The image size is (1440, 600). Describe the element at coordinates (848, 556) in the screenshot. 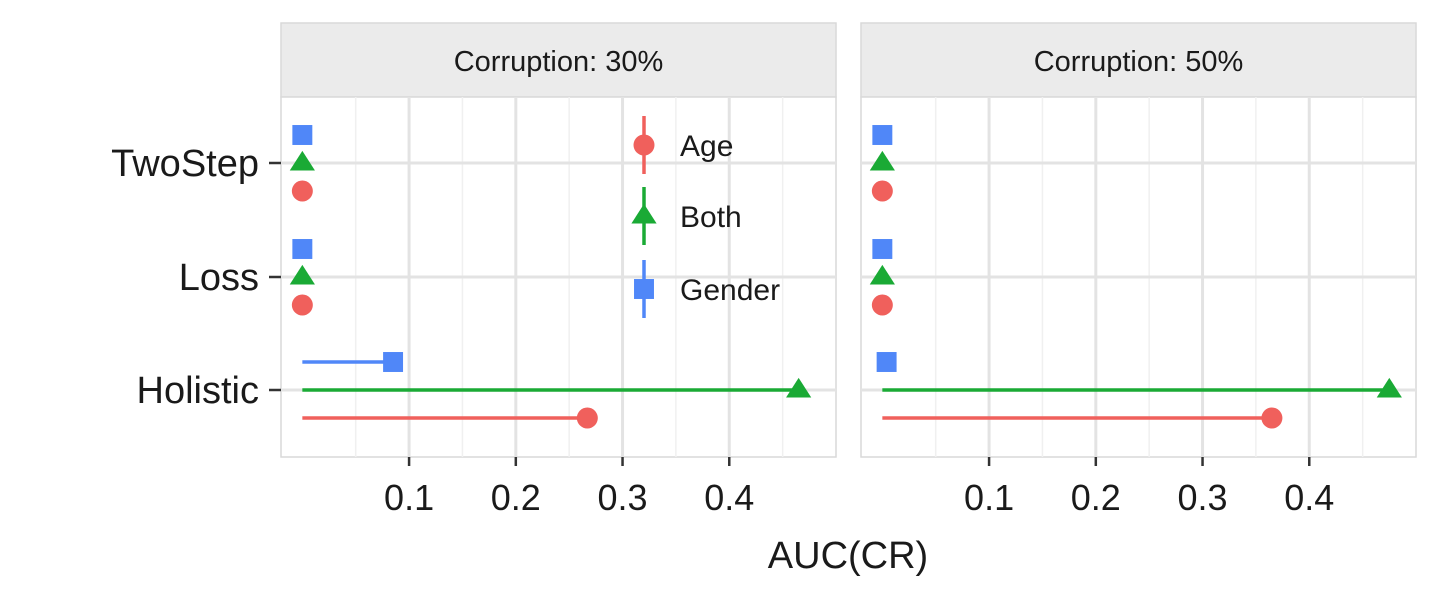

I see `x-axis-title: AUC(CR)` at that location.